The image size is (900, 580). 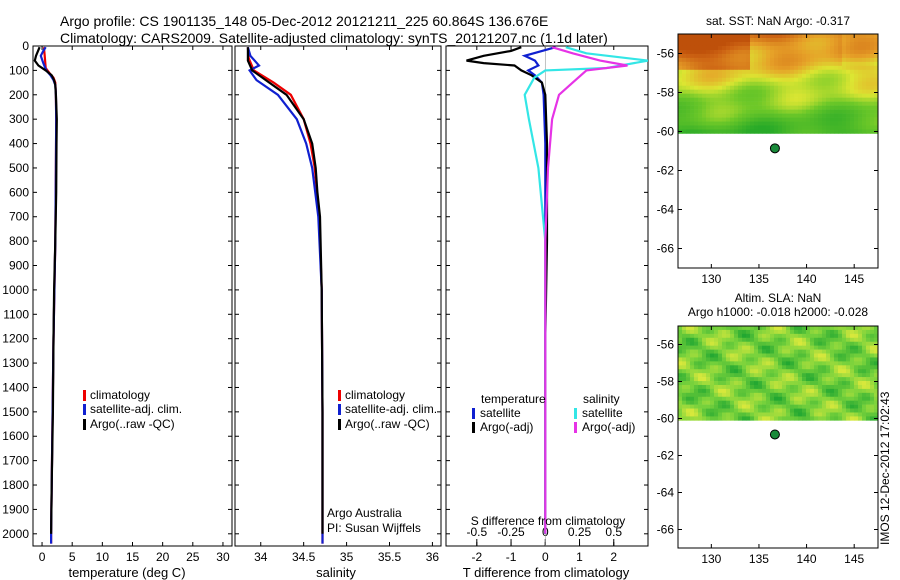 I want to click on depth-tick-label: 1900, so click(x=15, y=509).